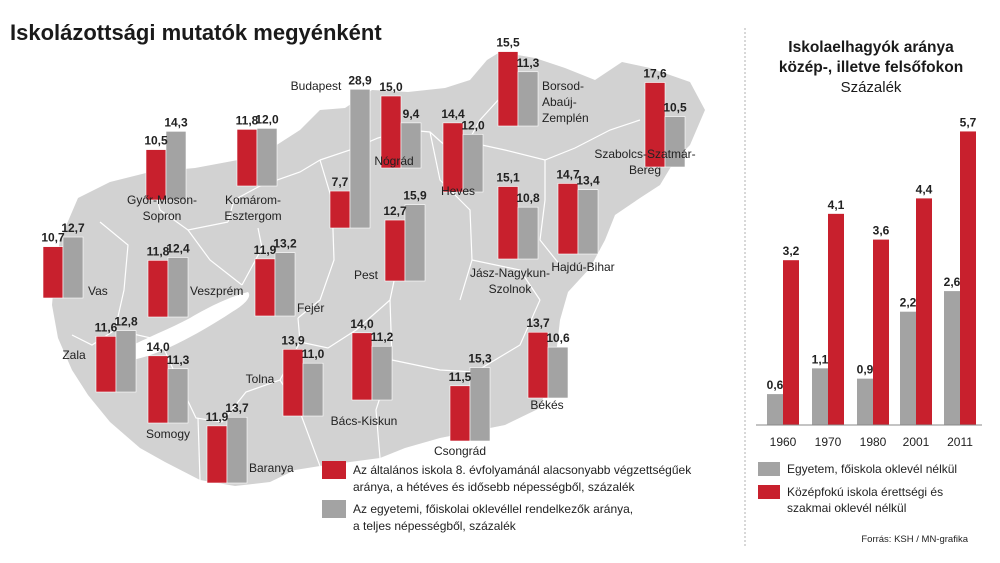 This screenshot has width=1000, height=563. I want to click on label-red-heves: 14,4, so click(453, 114).